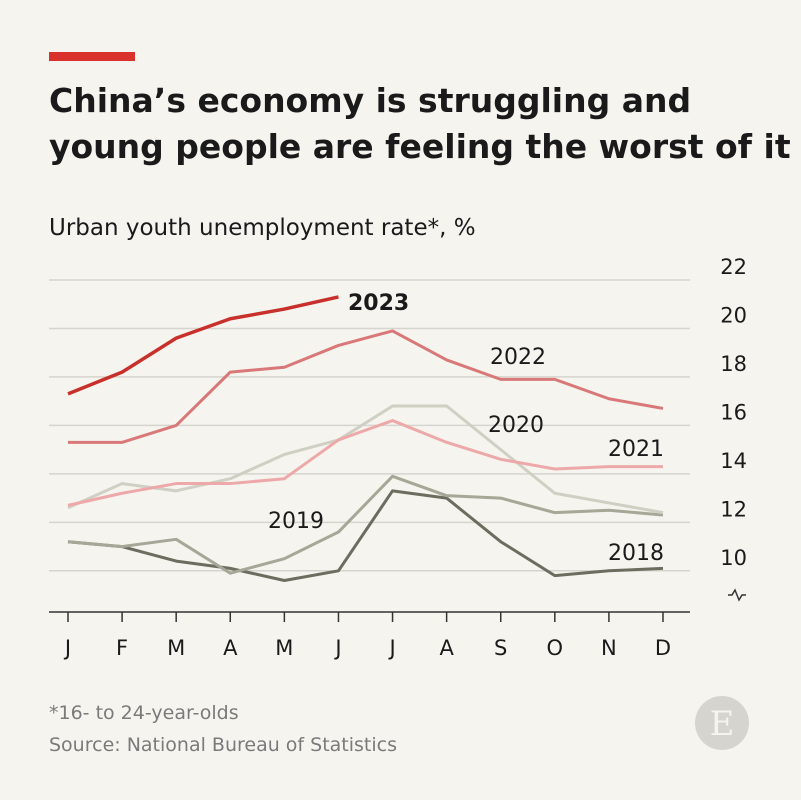  Describe the element at coordinates (296, 521) in the screenshot. I see `series-label: 2019` at that location.